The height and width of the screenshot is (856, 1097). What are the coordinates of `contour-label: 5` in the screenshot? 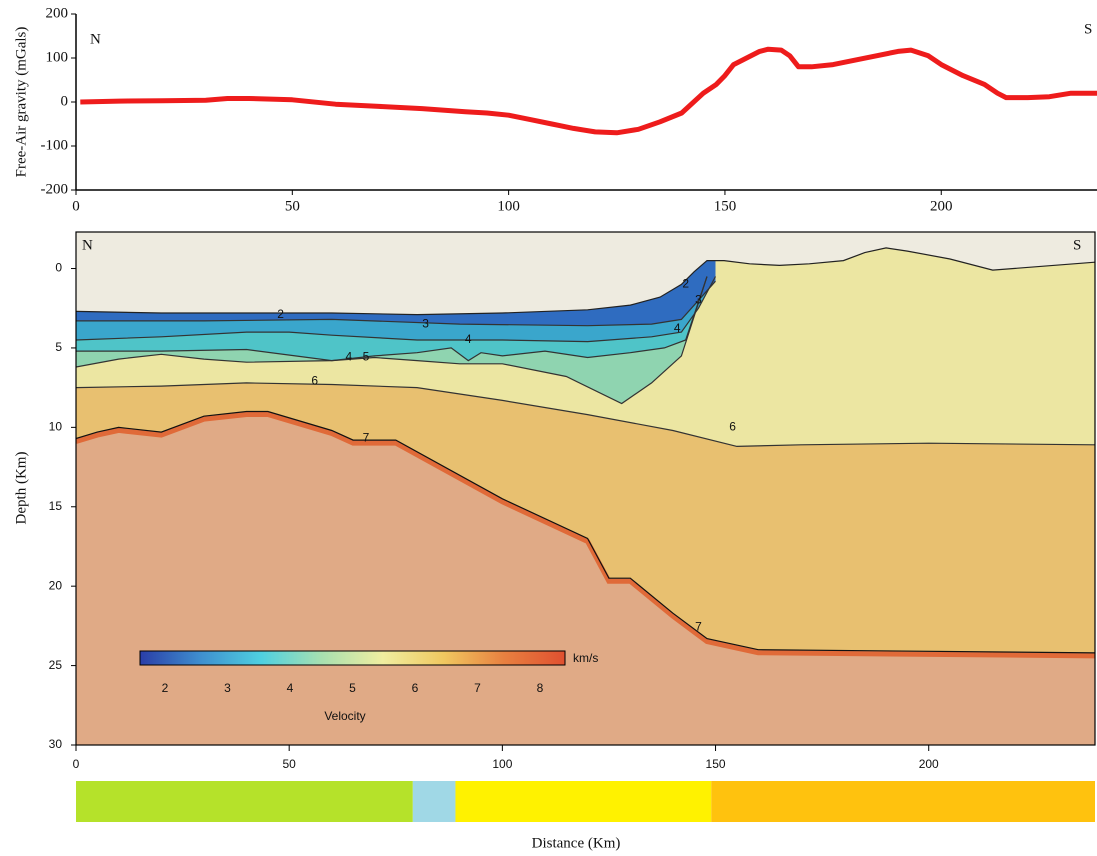 It's located at (366, 357).